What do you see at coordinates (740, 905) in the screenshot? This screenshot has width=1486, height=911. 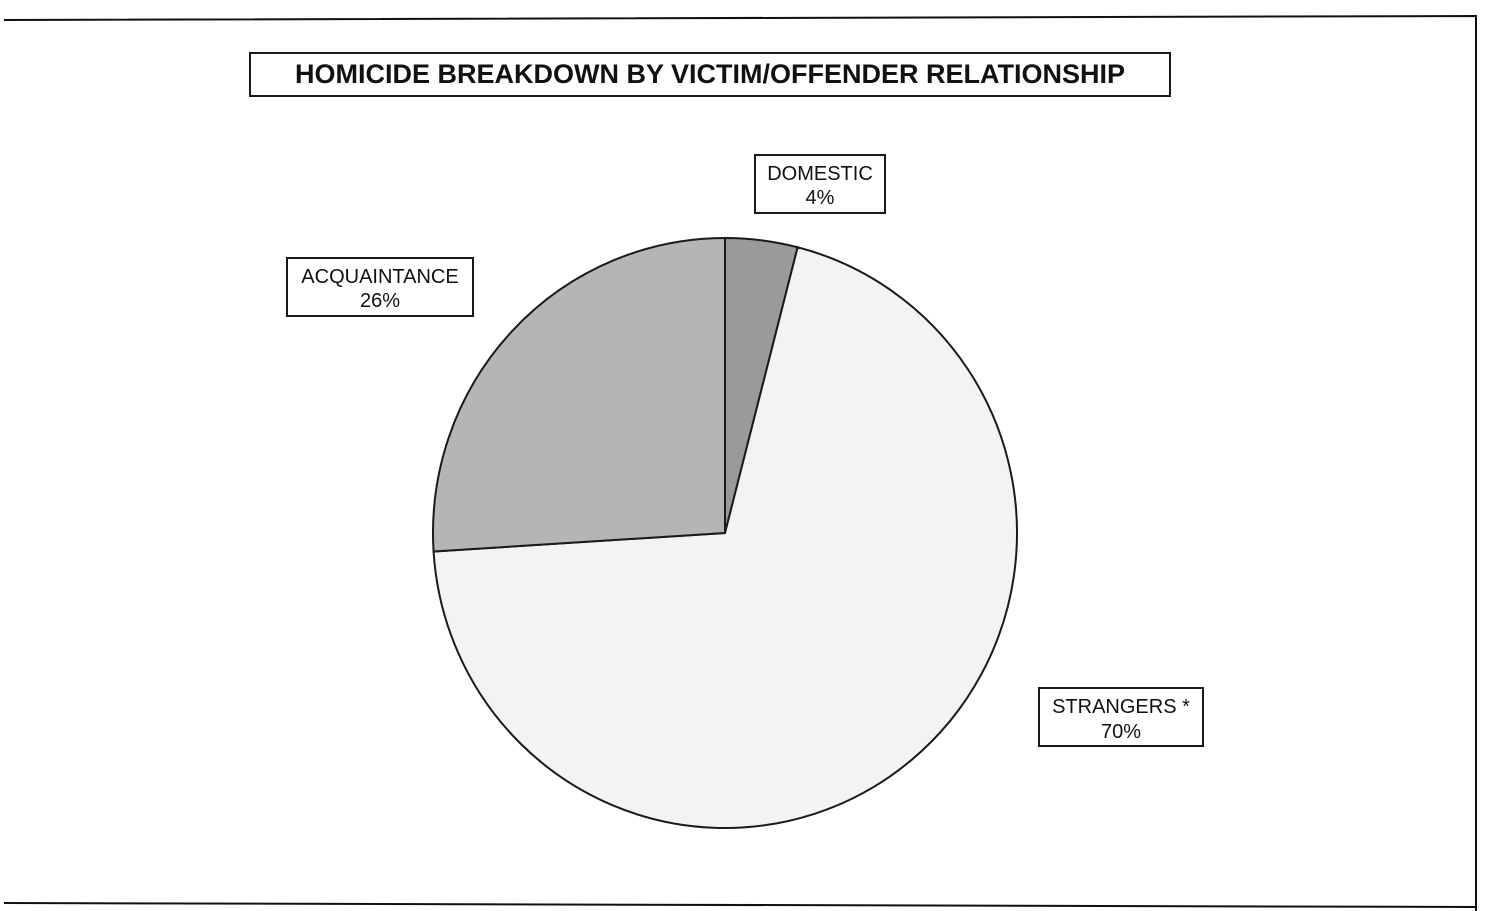 I see `chart-frame-bottom` at bounding box center [740, 905].